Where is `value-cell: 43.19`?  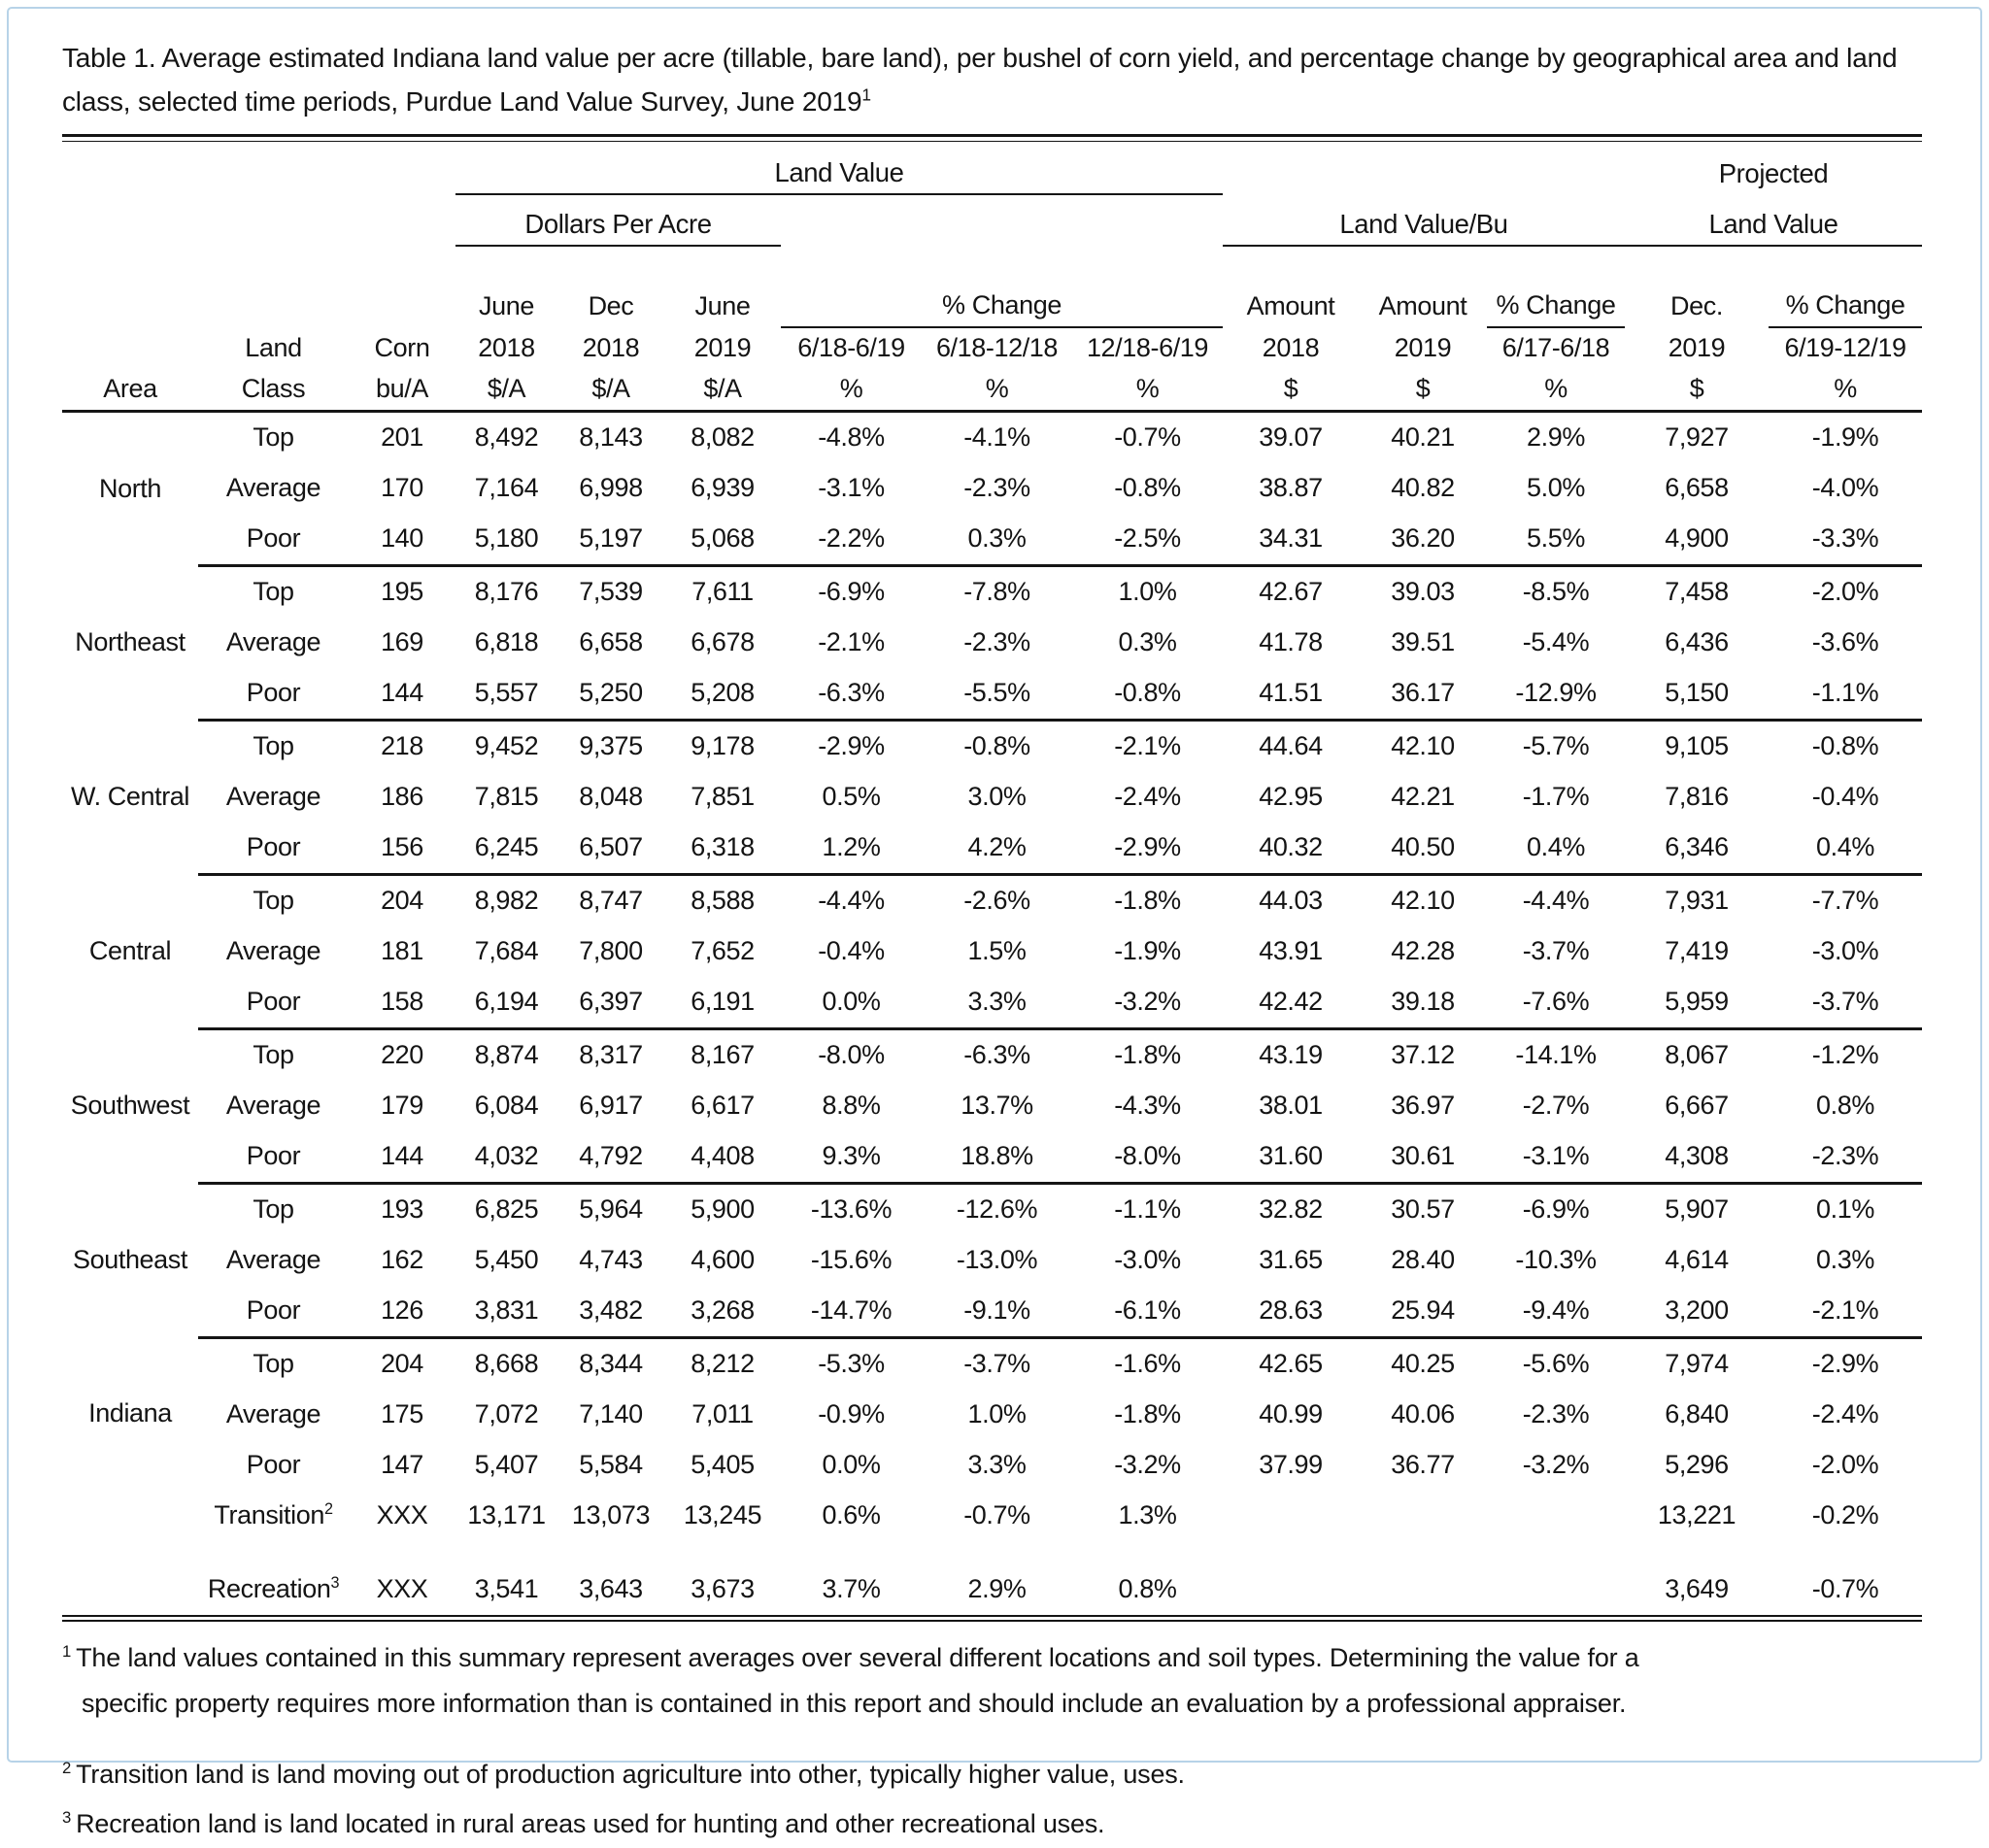
value-cell: 43.19 is located at coordinates (1291, 1055).